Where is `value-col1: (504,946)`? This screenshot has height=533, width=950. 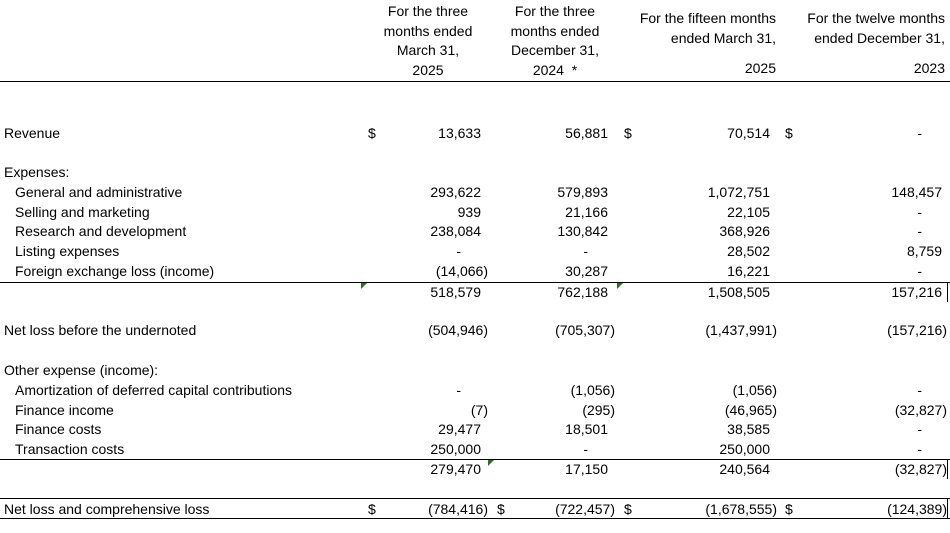
value-col1: (504,946) is located at coordinates (458, 330).